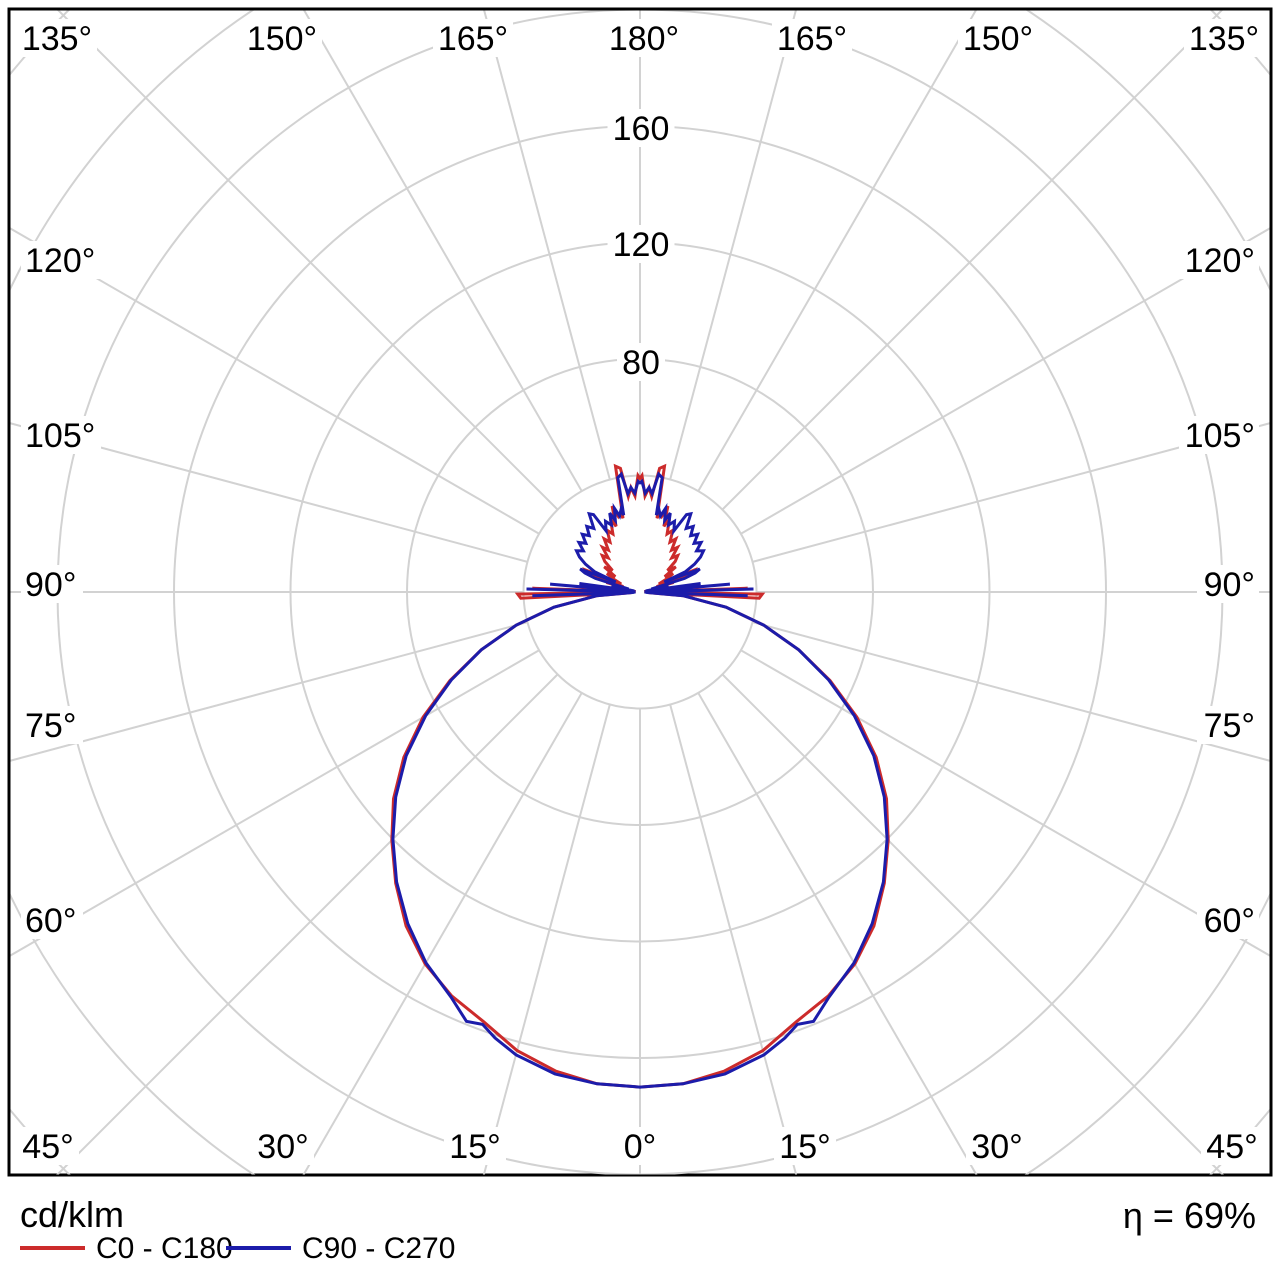 This screenshot has width=1280, height=1280. I want to click on angle-label: 180°, so click(644, 39).